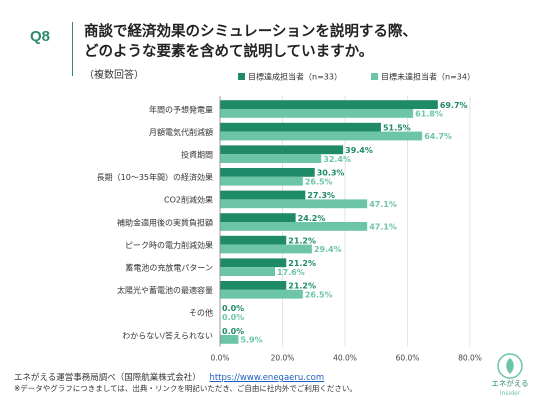 The width and height of the screenshot is (536, 402). I want to click on category-label: その他, so click(201, 313).